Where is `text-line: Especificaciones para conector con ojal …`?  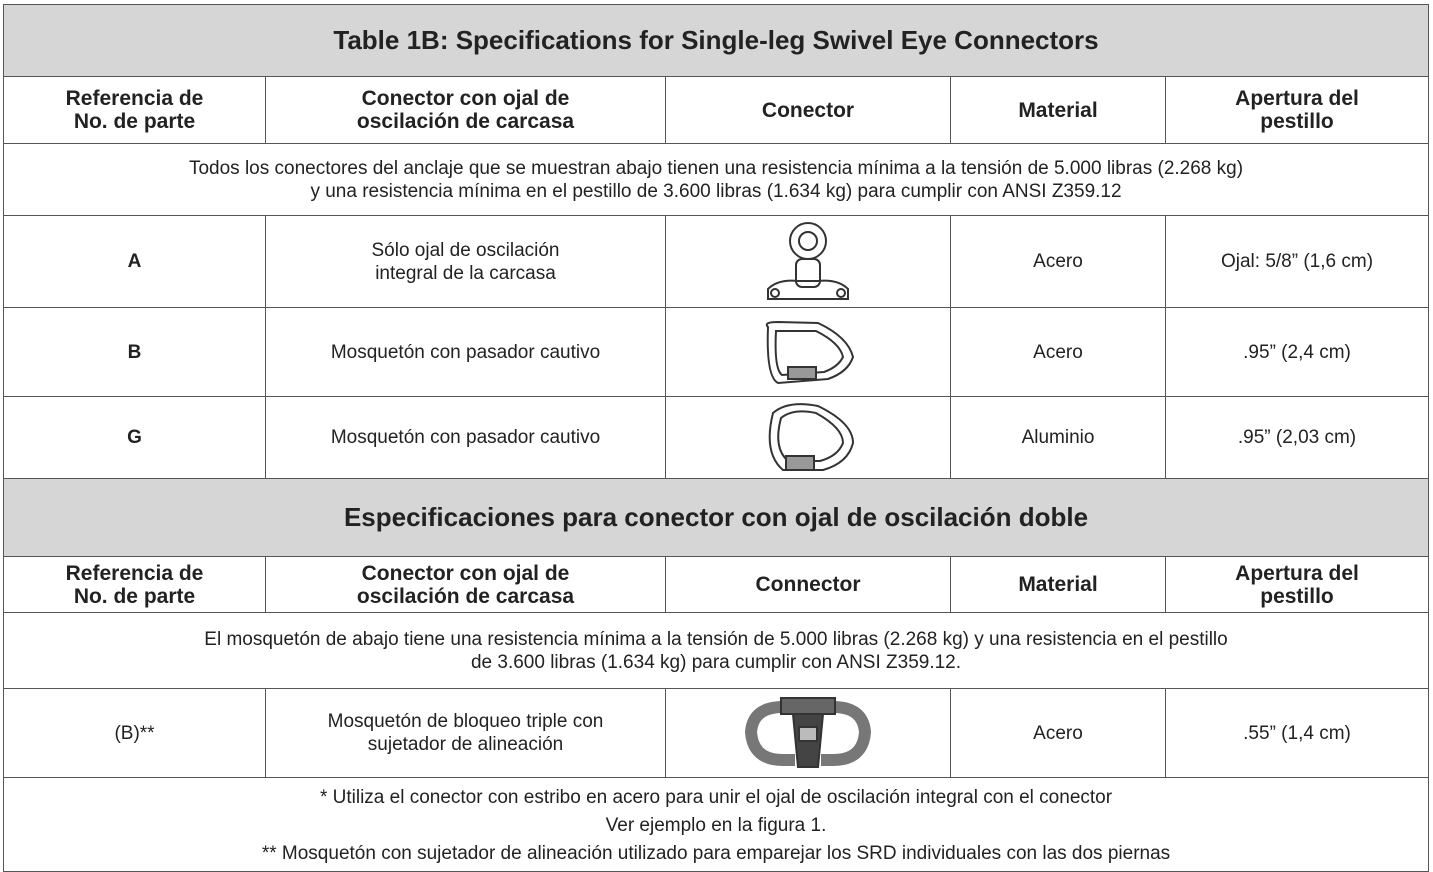
text-line: Especificaciones para conector con ojal … is located at coordinates (716, 517).